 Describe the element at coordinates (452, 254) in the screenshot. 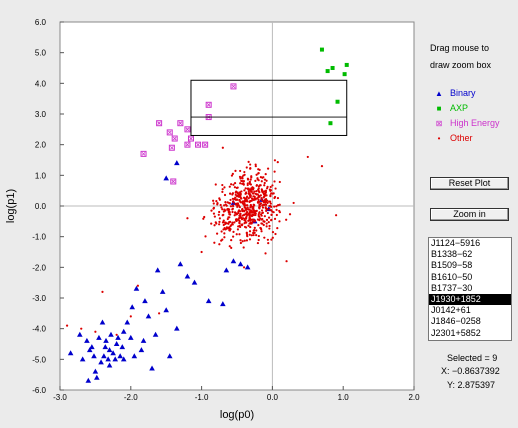

I see `list-item: B1338−62` at that location.